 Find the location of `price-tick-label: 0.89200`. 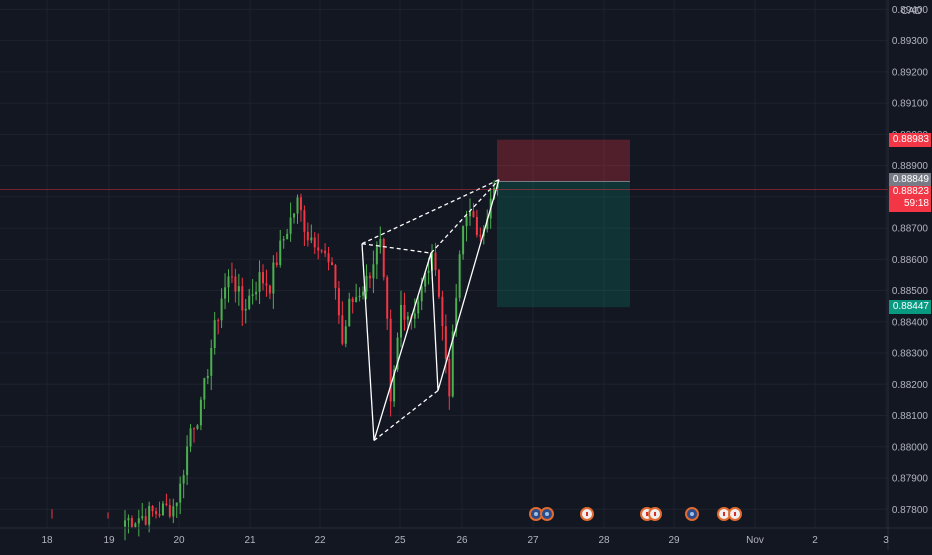

price-tick-label: 0.89200 is located at coordinates (910, 72).